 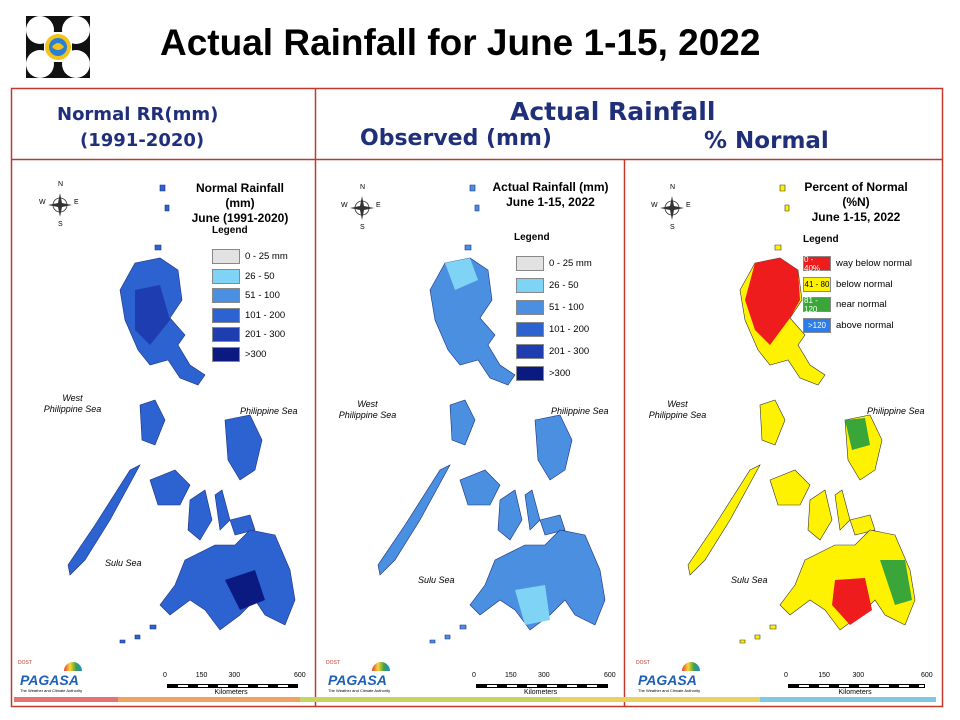 What do you see at coordinates (460, 42) in the screenshot?
I see `page-title: Actual Rainfall for June 1-15, 2022` at bounding box center [460, 42].